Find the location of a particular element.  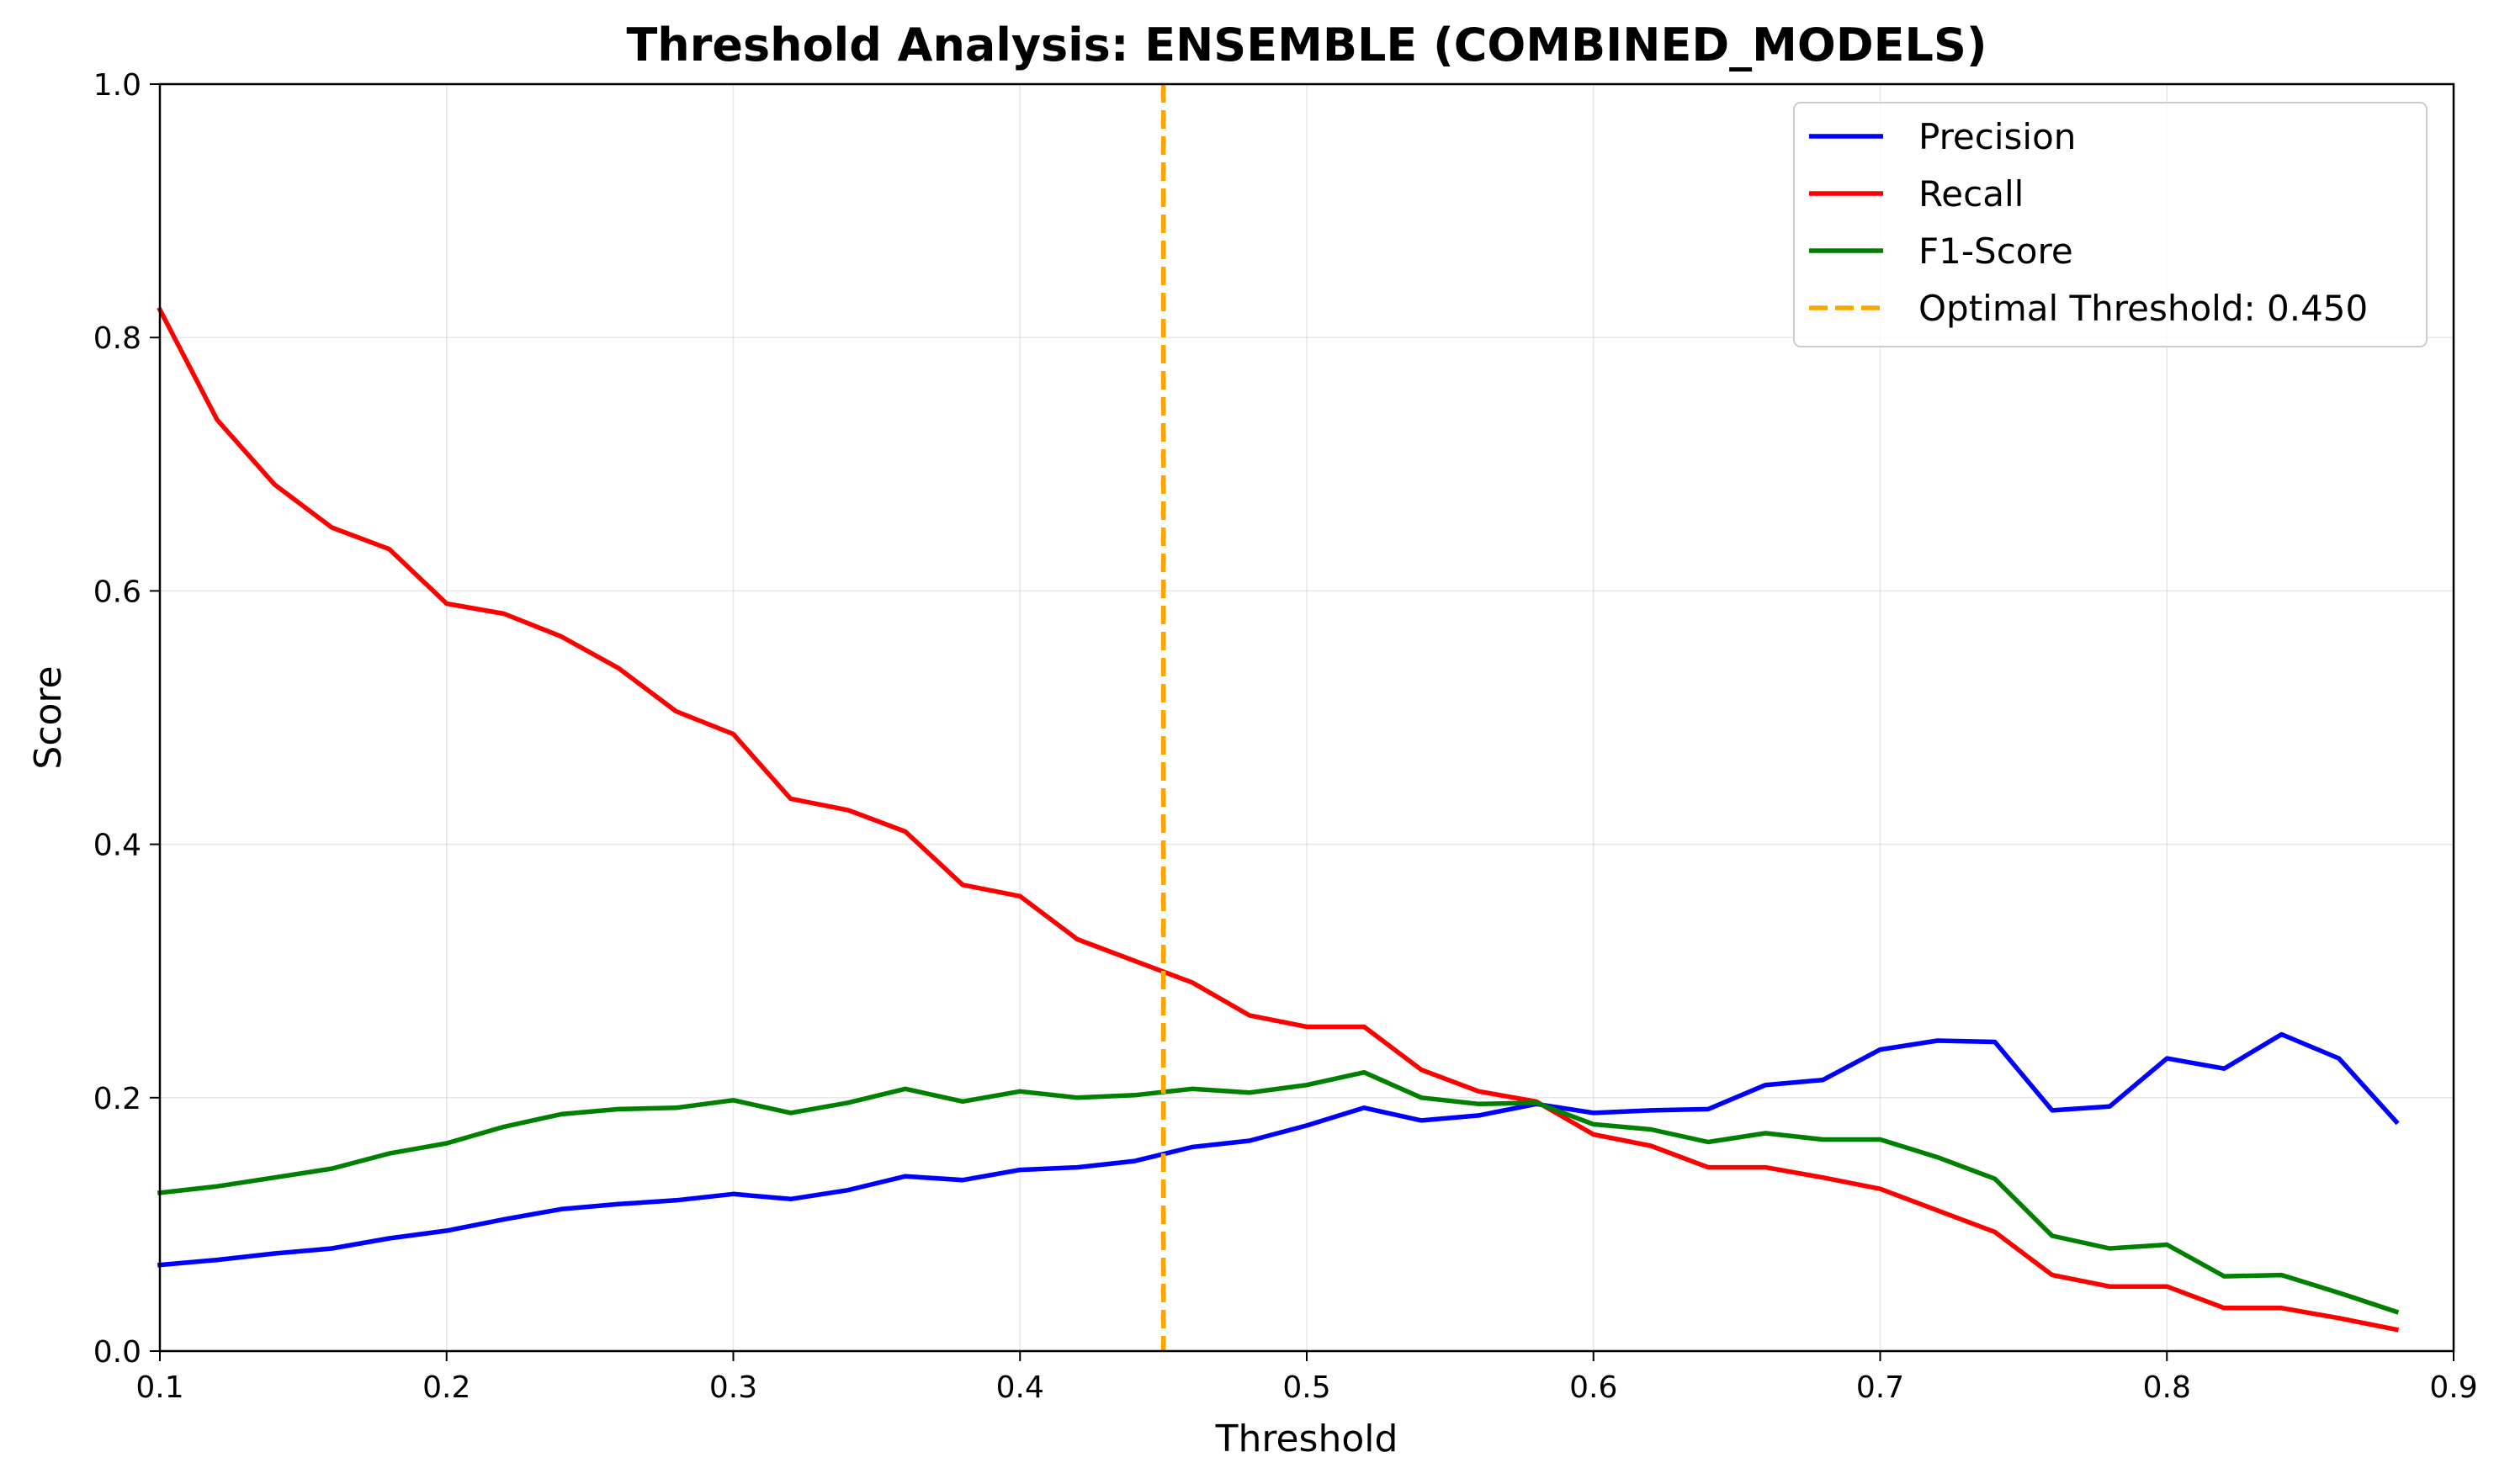

y-tick-label: 0.8 is located at coordinates (117, 338).